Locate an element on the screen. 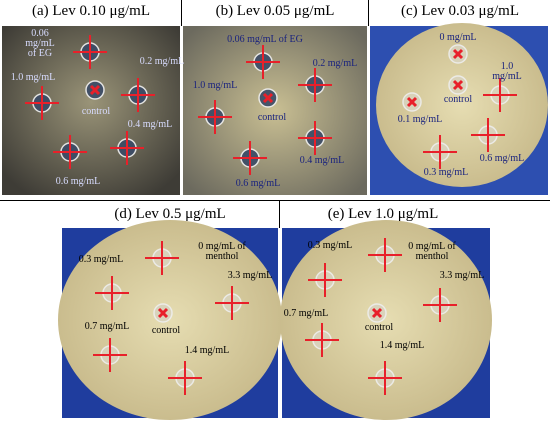  dish-c is located at coordinates (462, 105).